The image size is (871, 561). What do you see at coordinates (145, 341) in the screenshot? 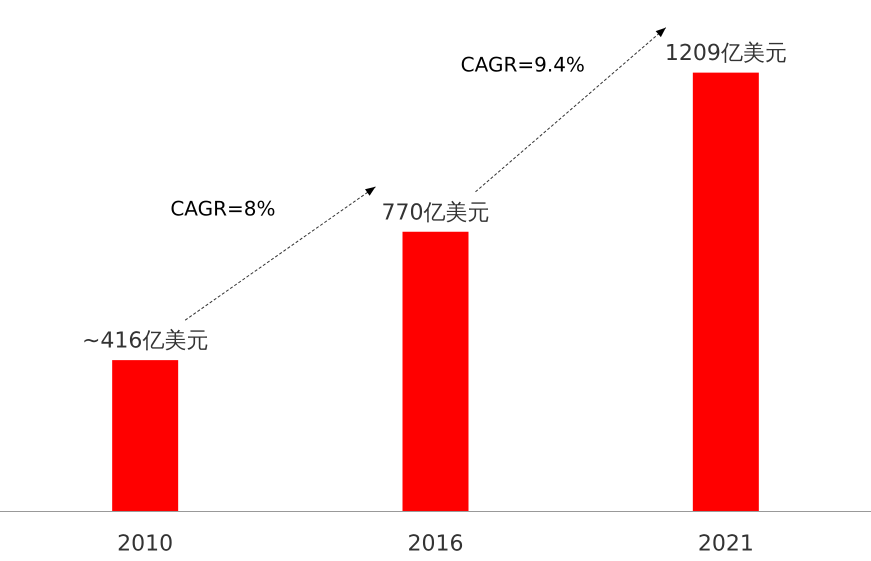
I see `data-label: ~416亿美元` at bounding box center [145, 341].